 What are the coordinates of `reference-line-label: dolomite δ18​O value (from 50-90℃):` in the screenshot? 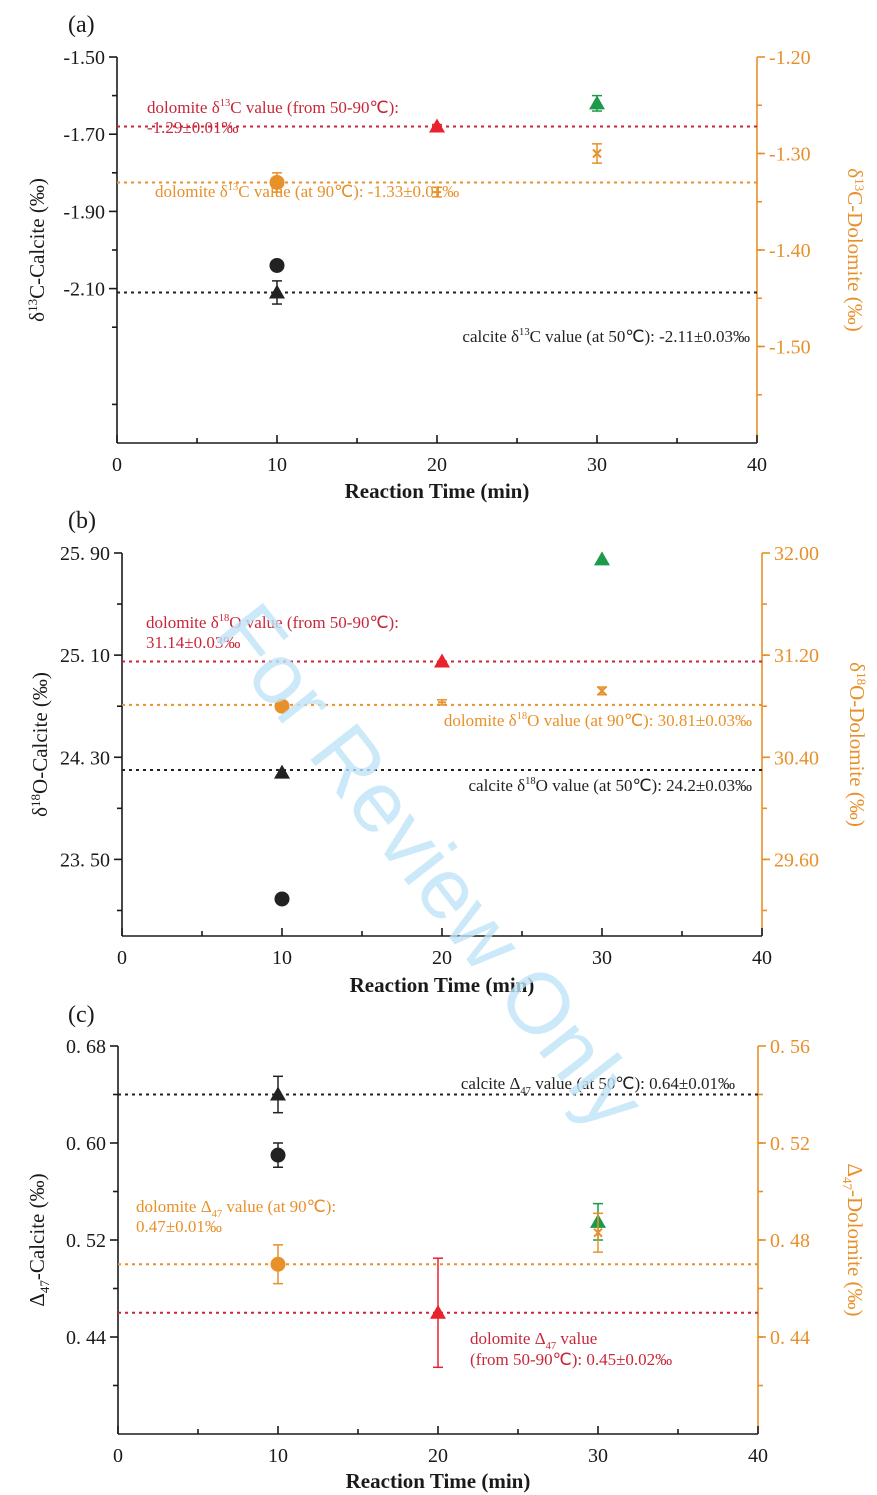 It's located at (272, 622).